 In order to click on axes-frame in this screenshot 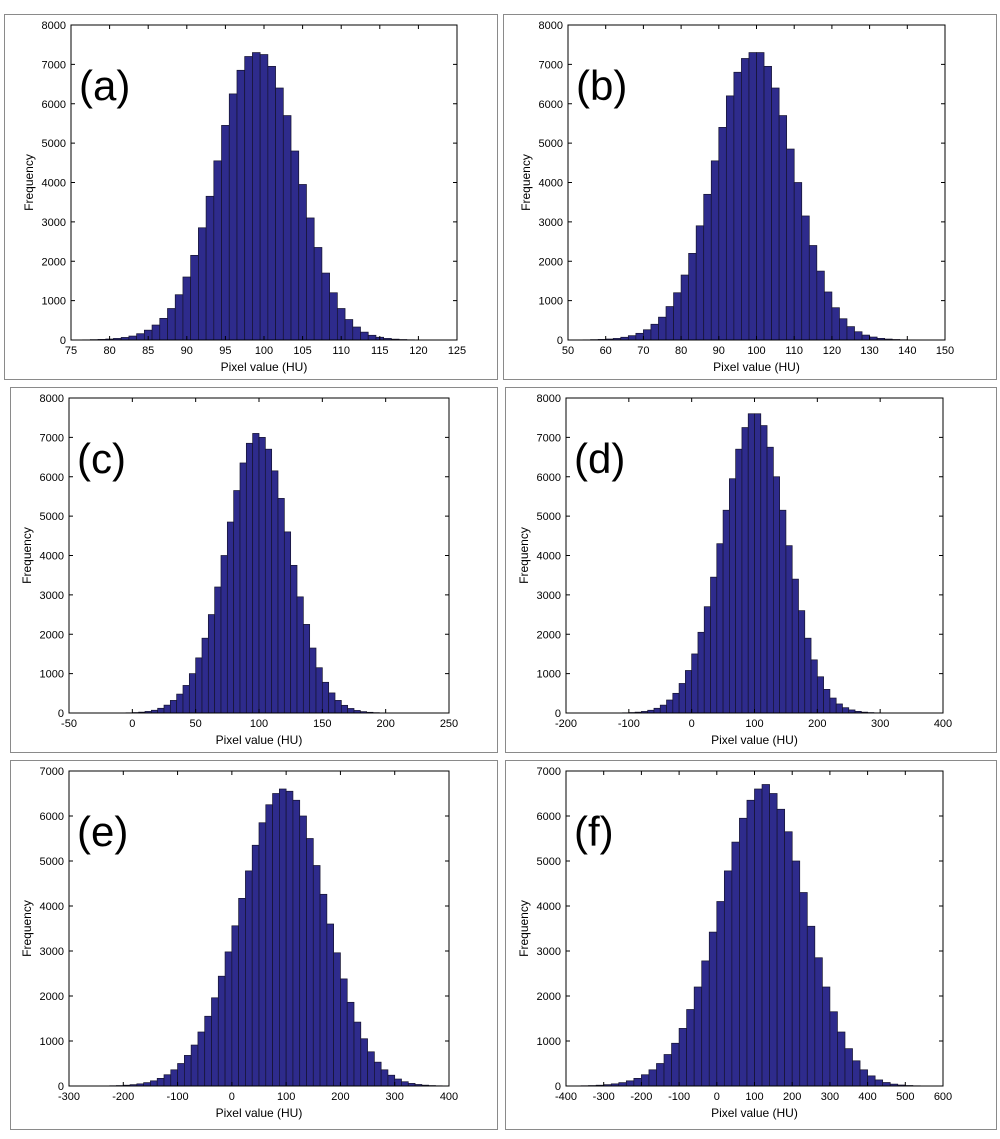, I will do `click(259, 928)`.